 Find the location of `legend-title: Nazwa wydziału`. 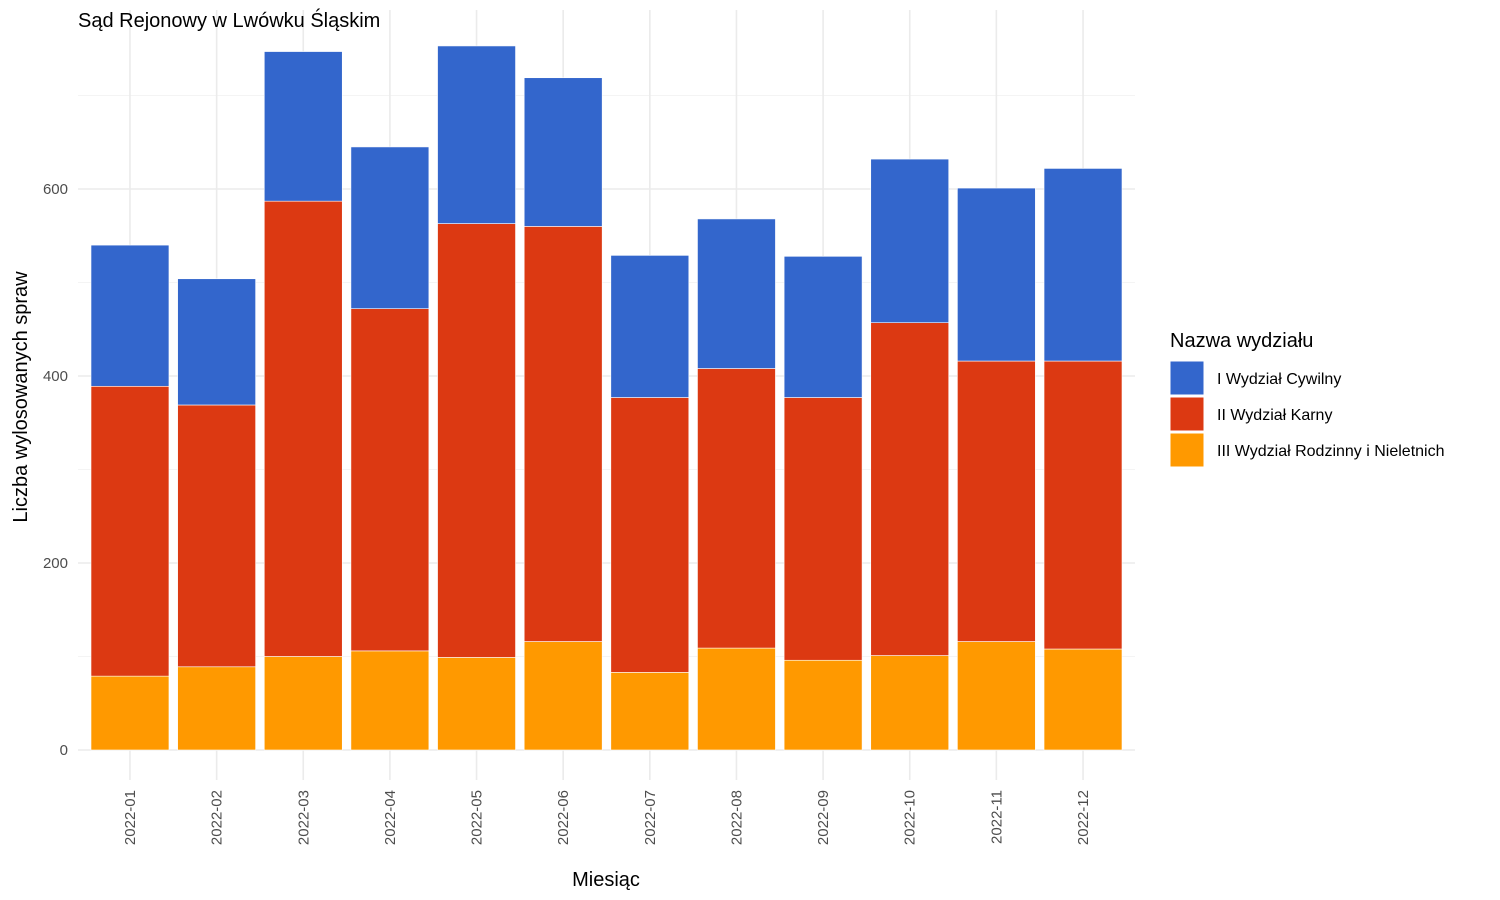

legend-title: Nazwa wydziału is located at coordinates (1241, 341).